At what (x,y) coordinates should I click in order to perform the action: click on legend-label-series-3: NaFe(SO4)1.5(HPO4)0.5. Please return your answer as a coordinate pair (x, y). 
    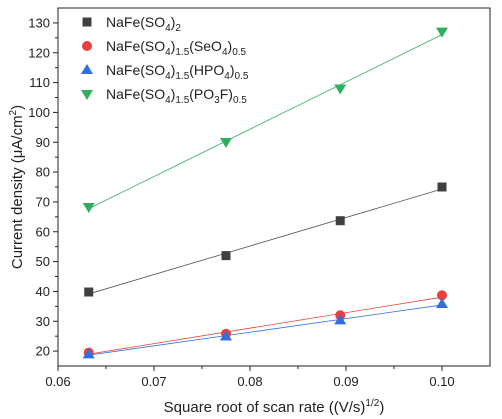
    Looking at the image, I should click on (177, 72).